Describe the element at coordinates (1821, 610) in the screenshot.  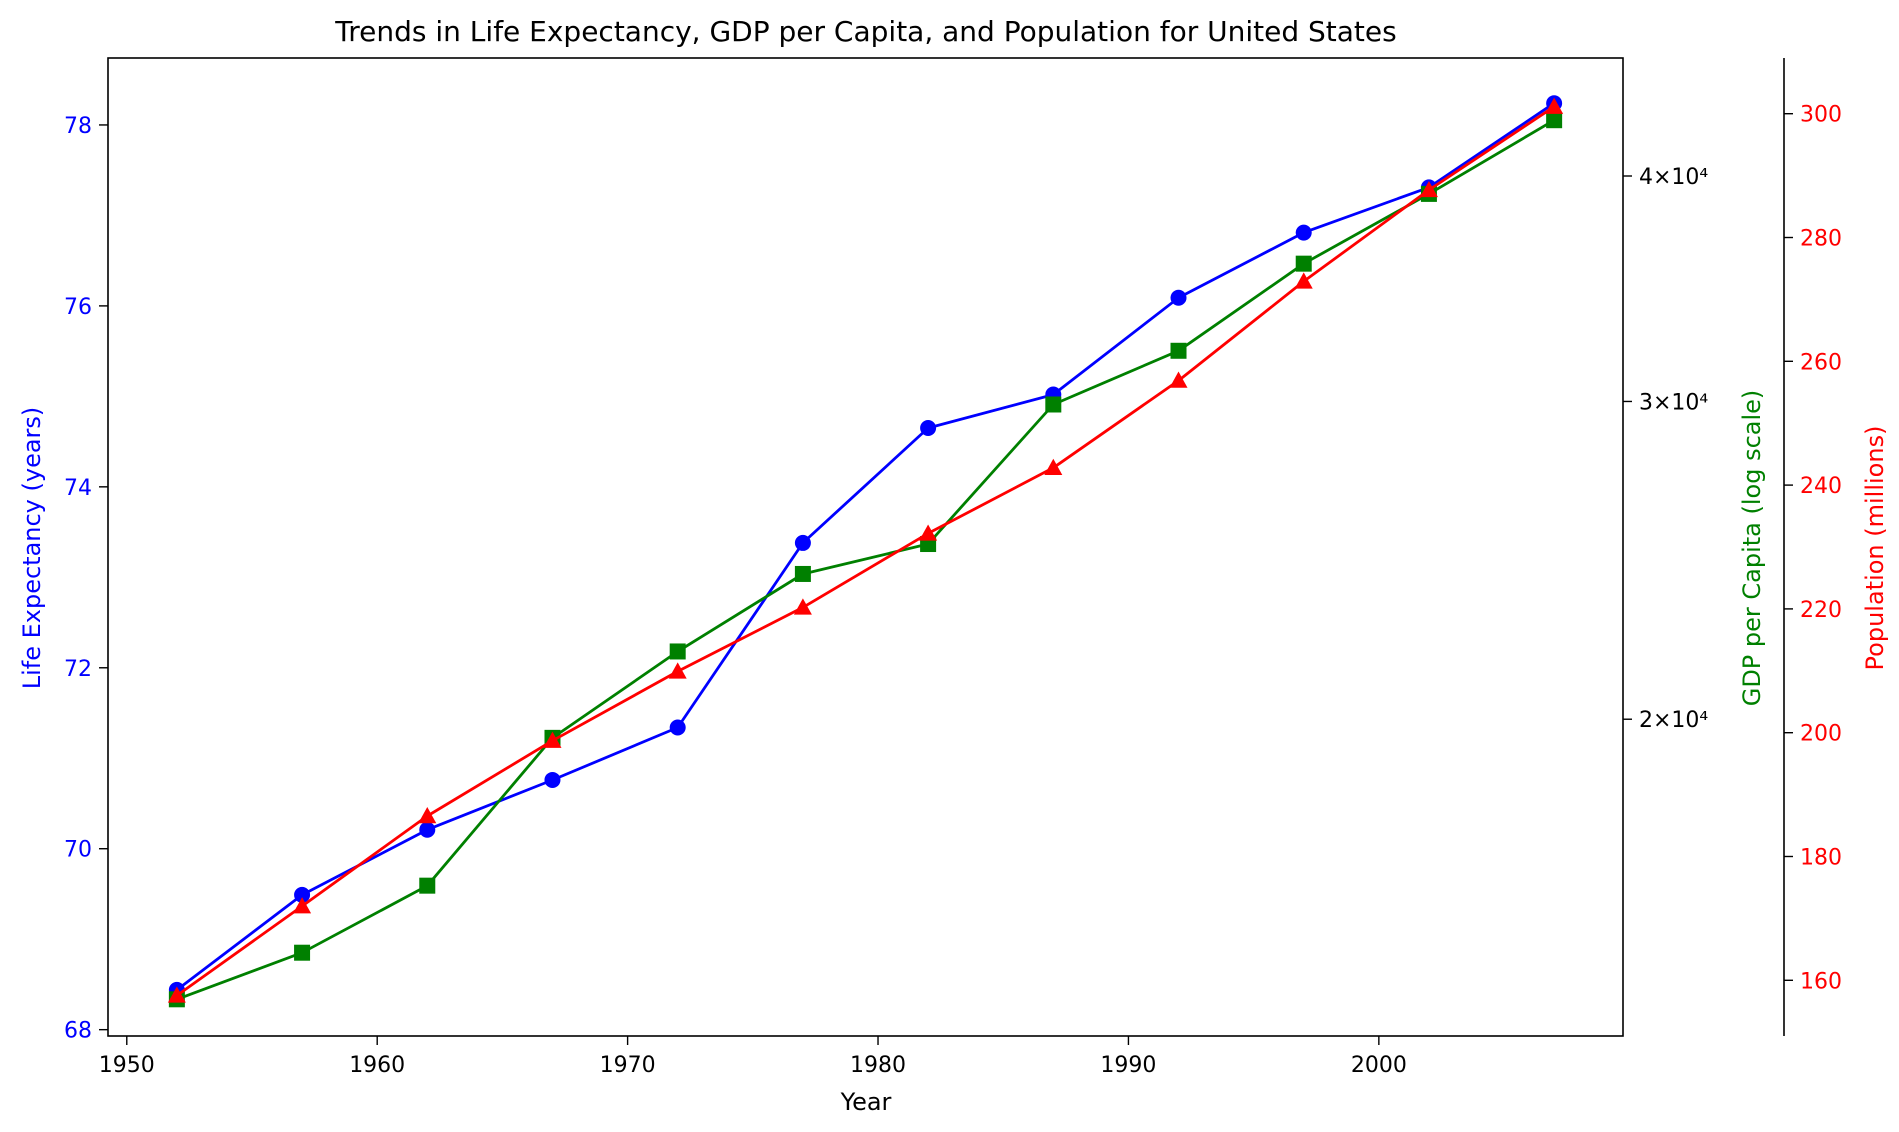
I see `right-outer-tick-label: 220` at that location.